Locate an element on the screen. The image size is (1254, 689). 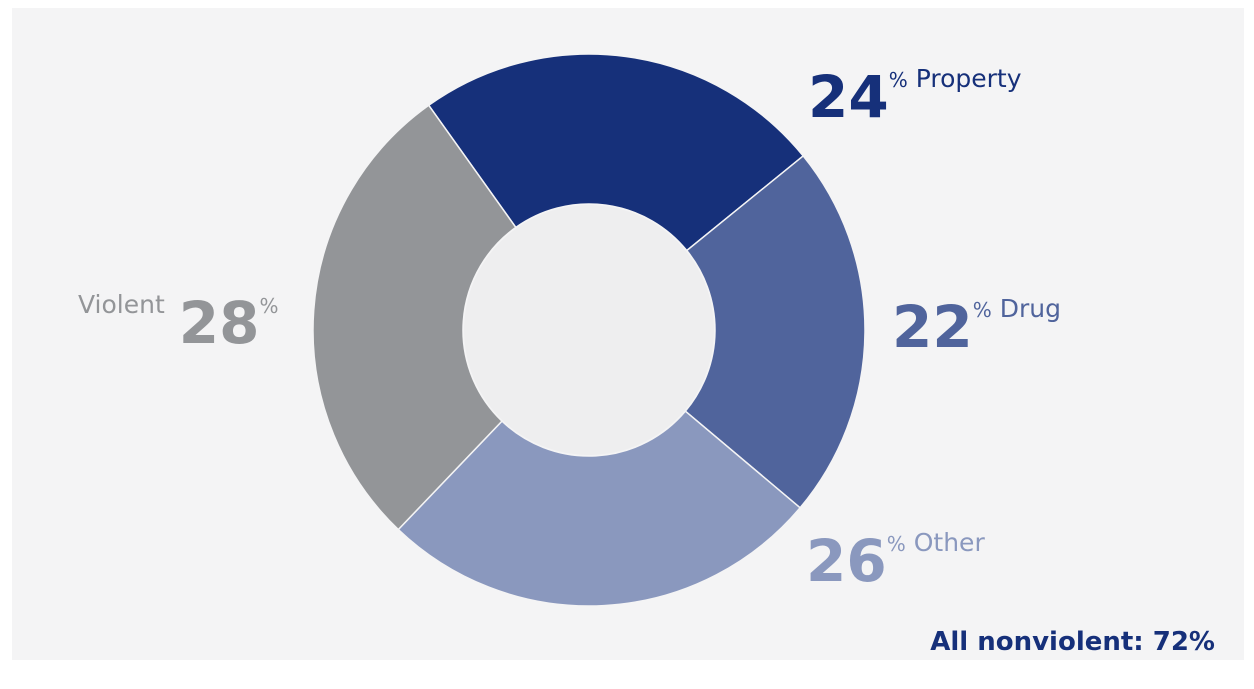
donut-hole is located at coordinates (589, 330).